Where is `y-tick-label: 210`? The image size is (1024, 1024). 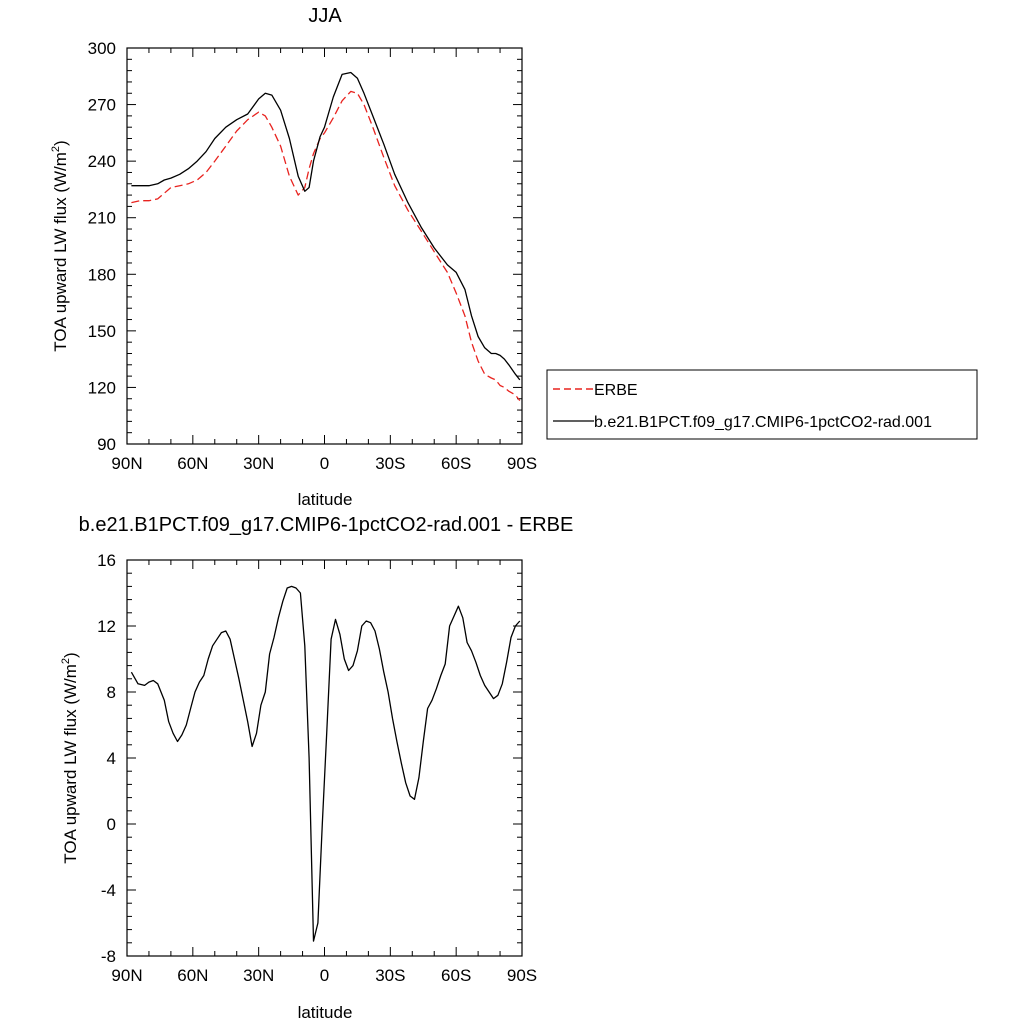
y-tick-label: 210 is located at coordinates (102, 218).